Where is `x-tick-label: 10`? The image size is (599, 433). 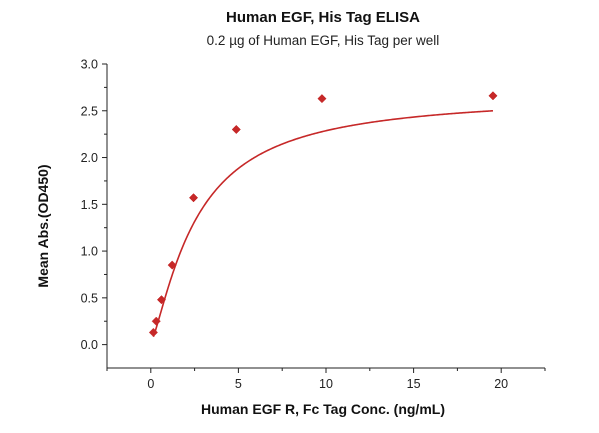
x-tick-label: 10 is located at coordinates (326, 384).